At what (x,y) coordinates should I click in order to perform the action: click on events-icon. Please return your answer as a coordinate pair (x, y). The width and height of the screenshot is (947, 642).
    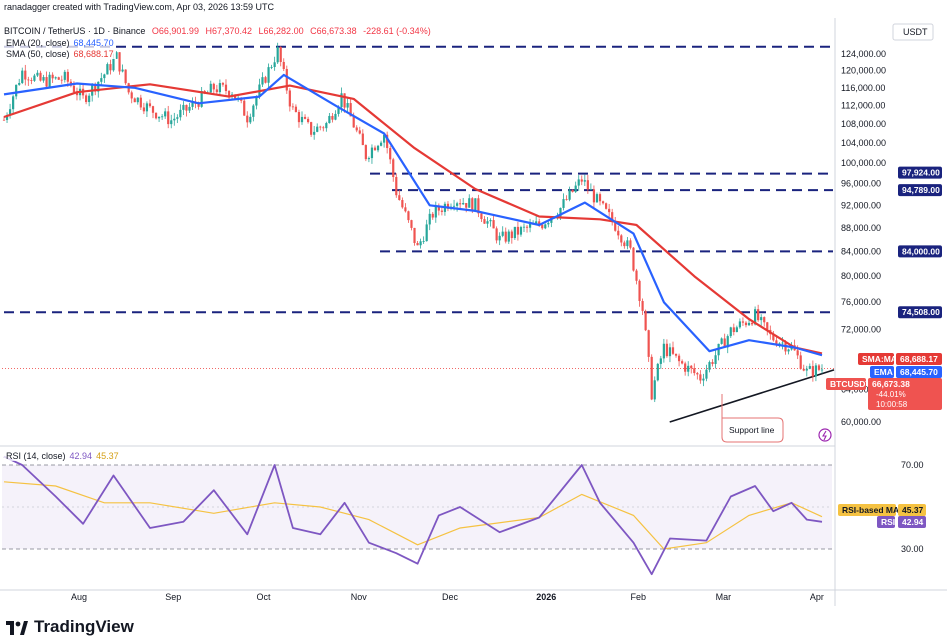
    Looking at the image, I should click on (825, 435).